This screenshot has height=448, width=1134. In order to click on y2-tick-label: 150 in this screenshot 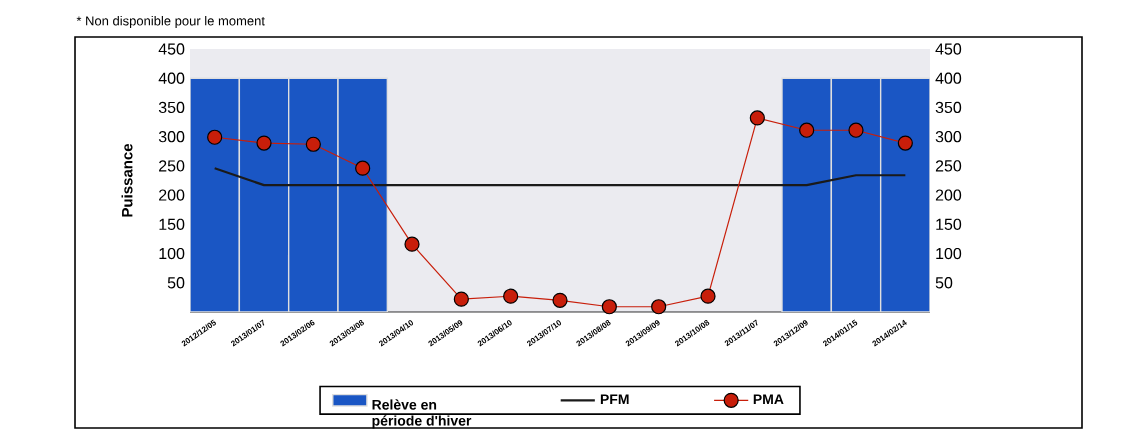, I will do `click(949, 224)`.